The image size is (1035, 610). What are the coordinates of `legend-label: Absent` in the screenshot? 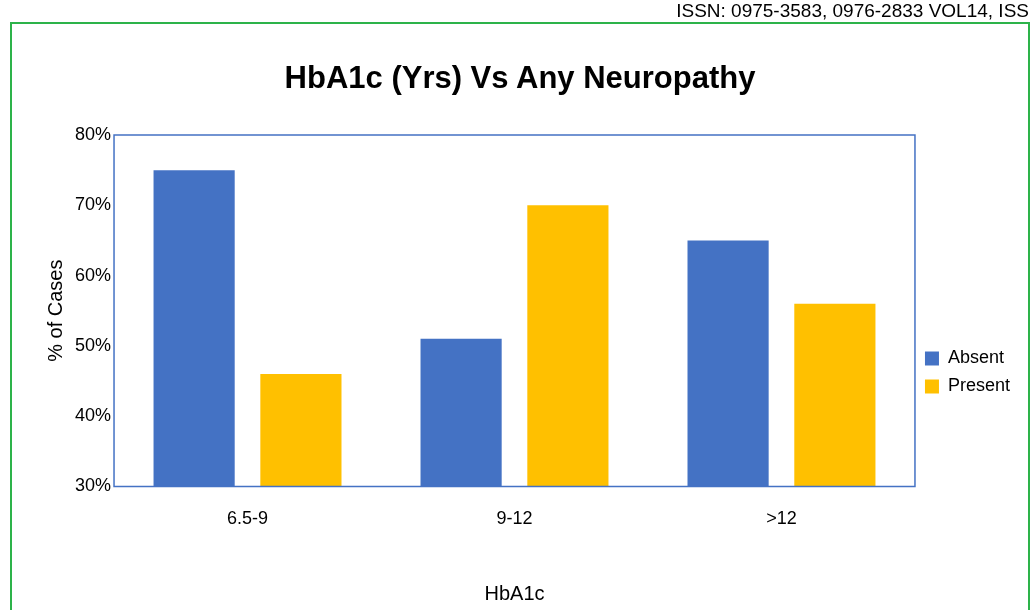 It's located at (976, 357).